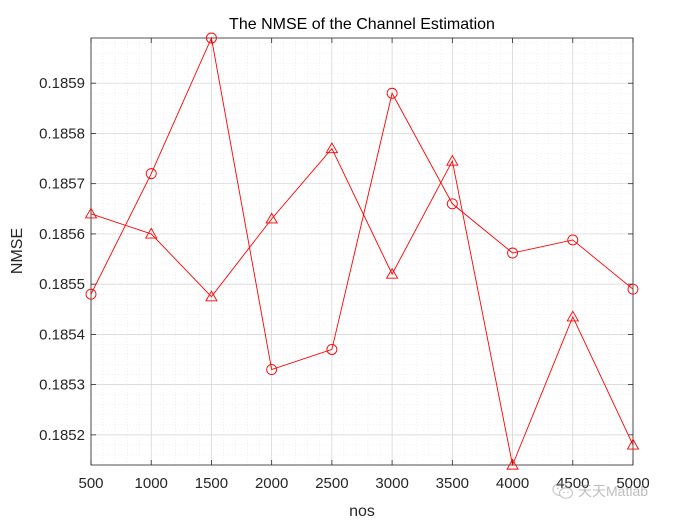  Describe the element at coordinates (62, 234) in the screenshot. I see `y-tick-label: 0.1856` at that location.